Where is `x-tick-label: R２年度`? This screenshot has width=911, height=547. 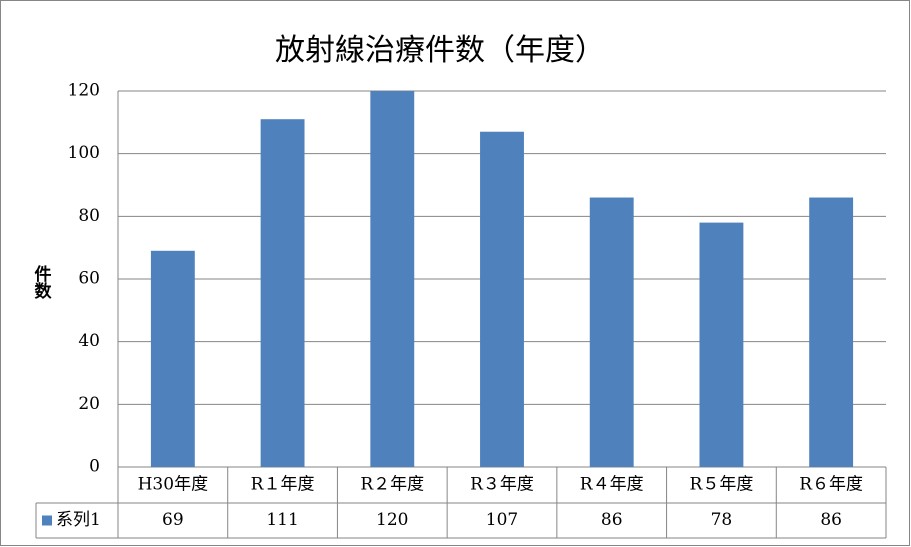 x-tick-label: R２年度 is located at coordinates (392, 485).